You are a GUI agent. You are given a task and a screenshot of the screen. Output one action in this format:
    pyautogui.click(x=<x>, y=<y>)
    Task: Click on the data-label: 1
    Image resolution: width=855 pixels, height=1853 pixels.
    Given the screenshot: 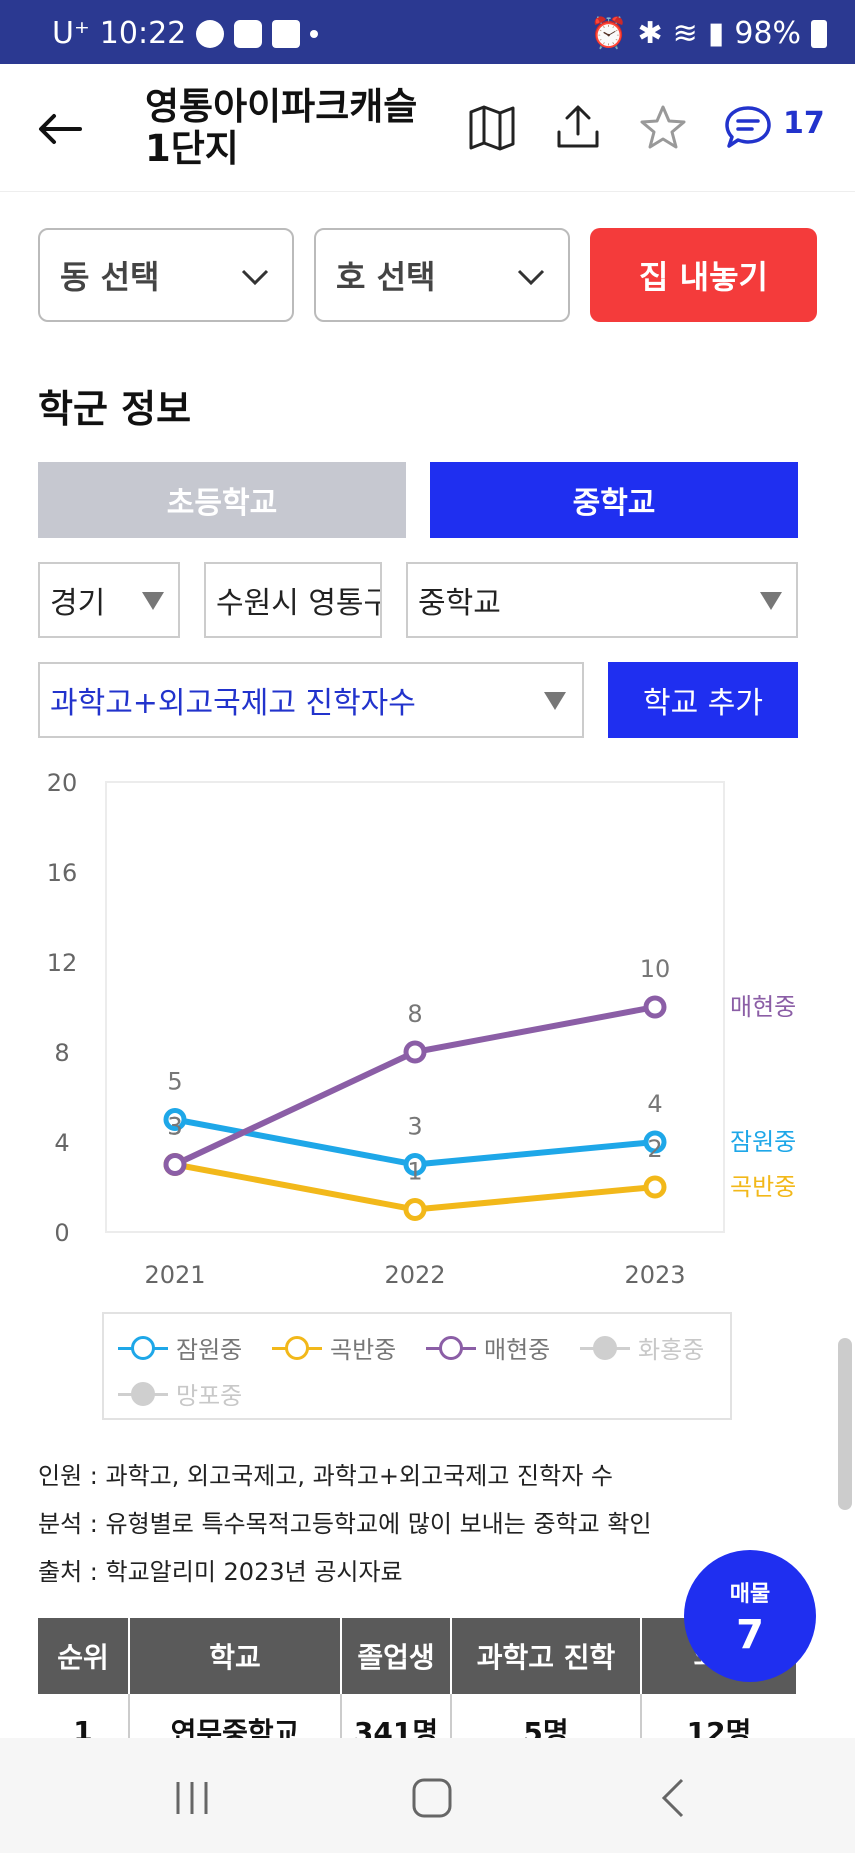 What is the action you would take?
    pyautogui.click(x=414, y=1172)
    